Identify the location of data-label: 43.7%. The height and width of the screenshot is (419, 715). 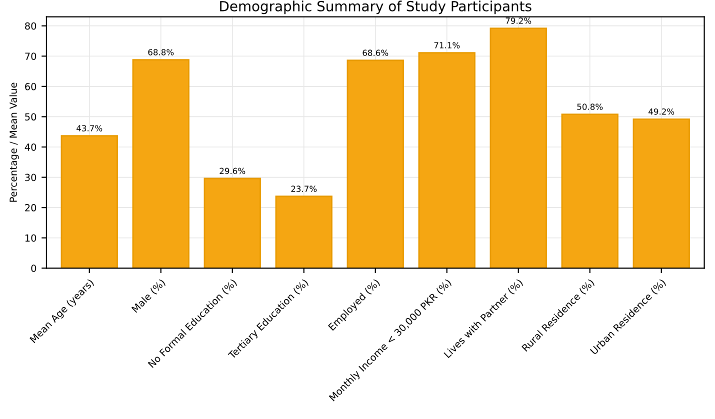
(89, 128).